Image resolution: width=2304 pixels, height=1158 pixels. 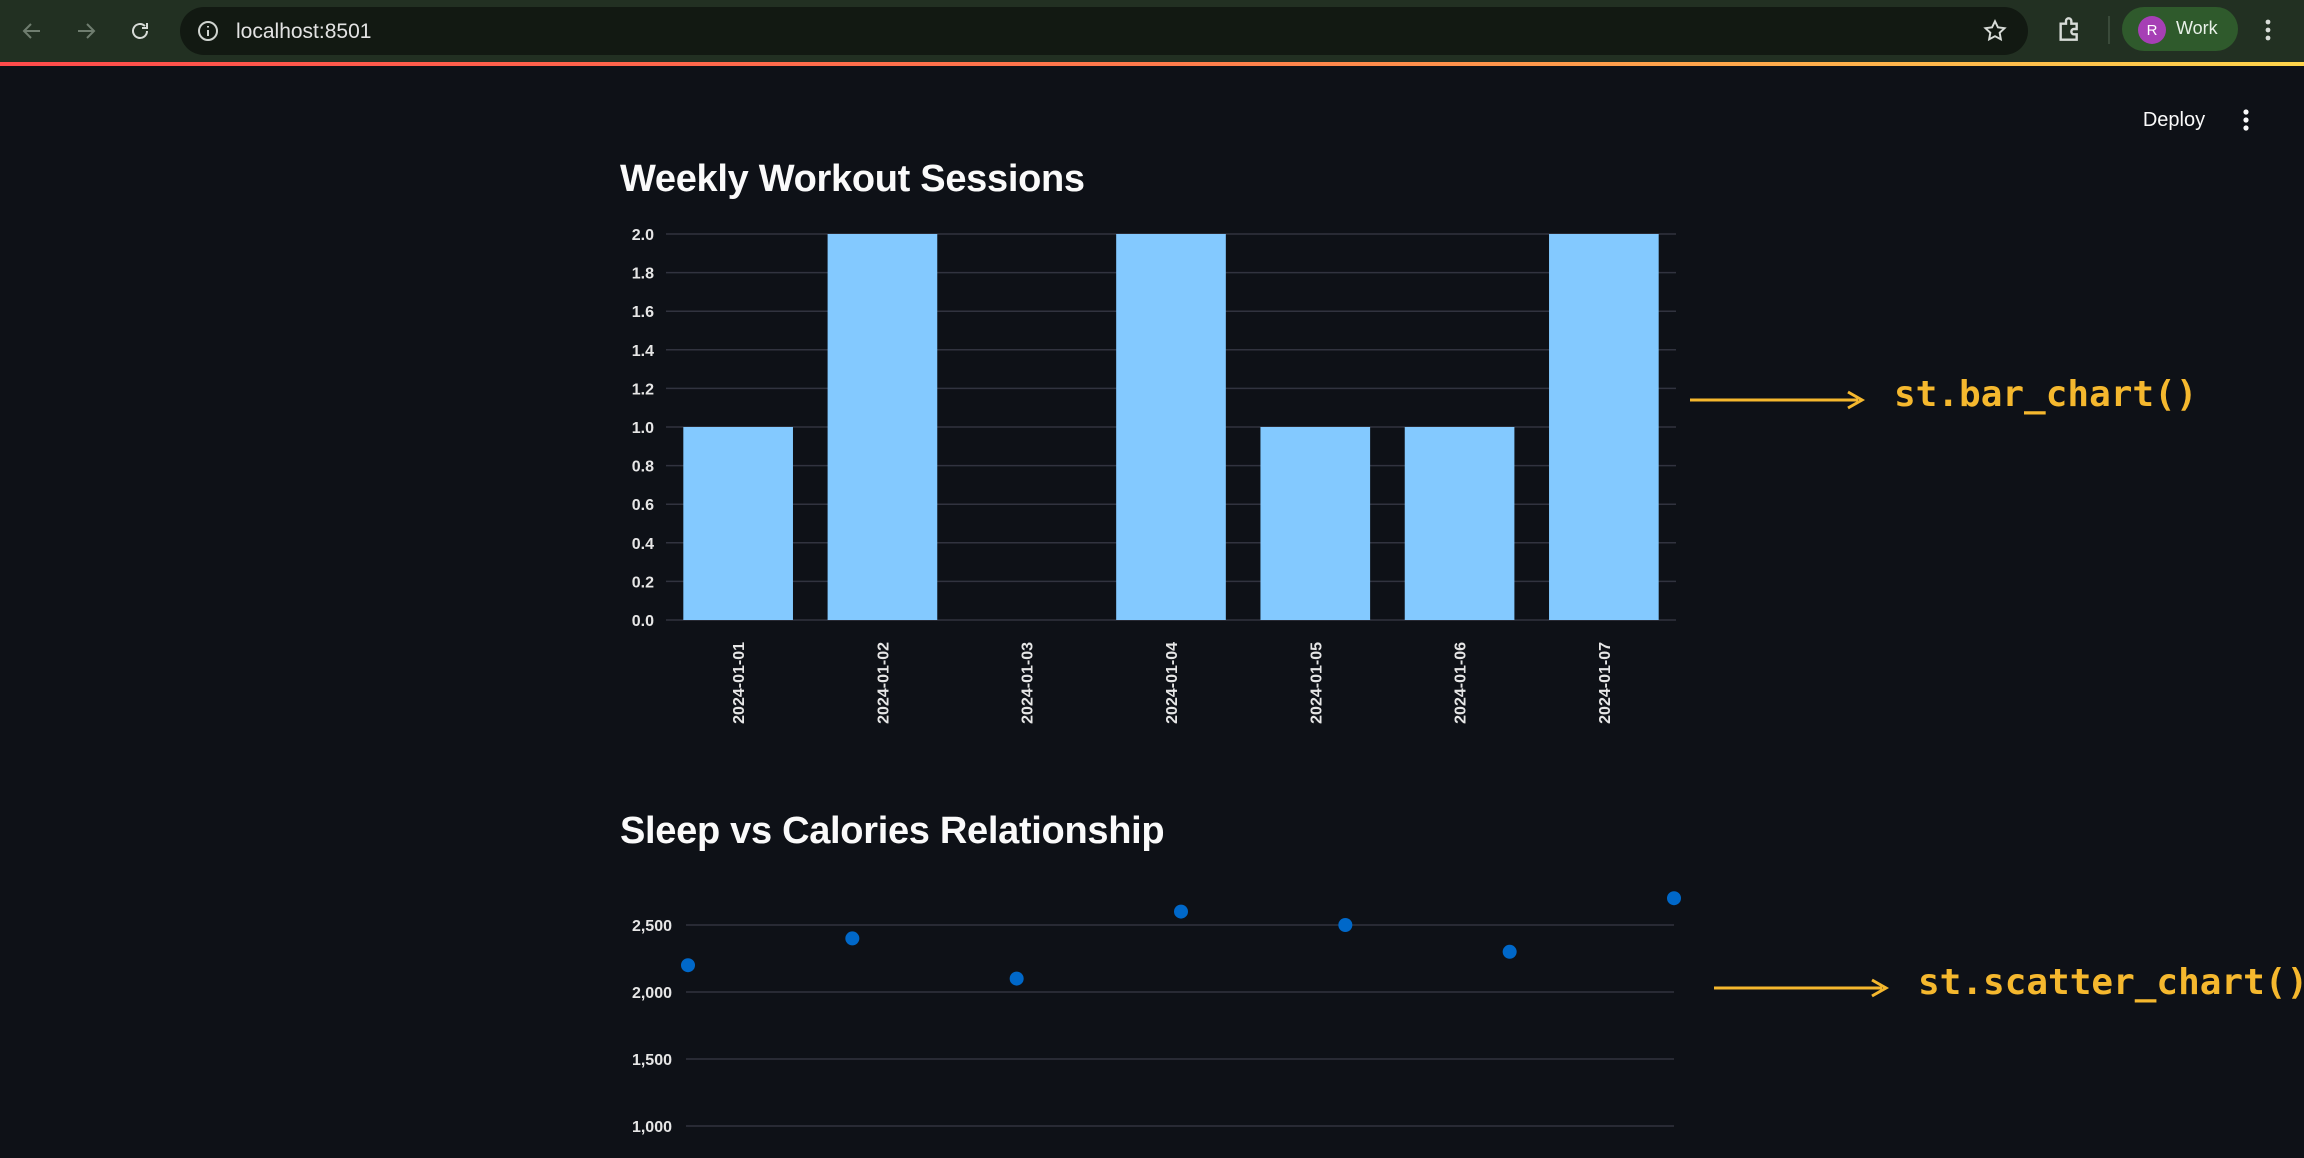 I want to click on app-menu-icon, so click(x=2246, y=120).